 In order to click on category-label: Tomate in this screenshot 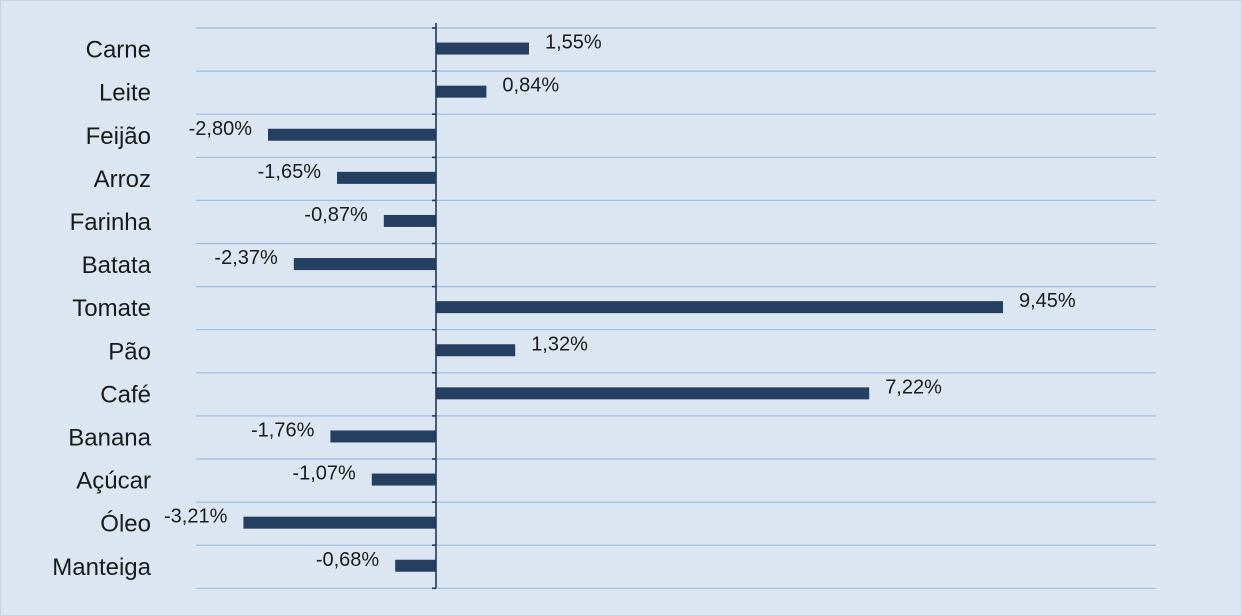, I will do `click(111, 308)`.